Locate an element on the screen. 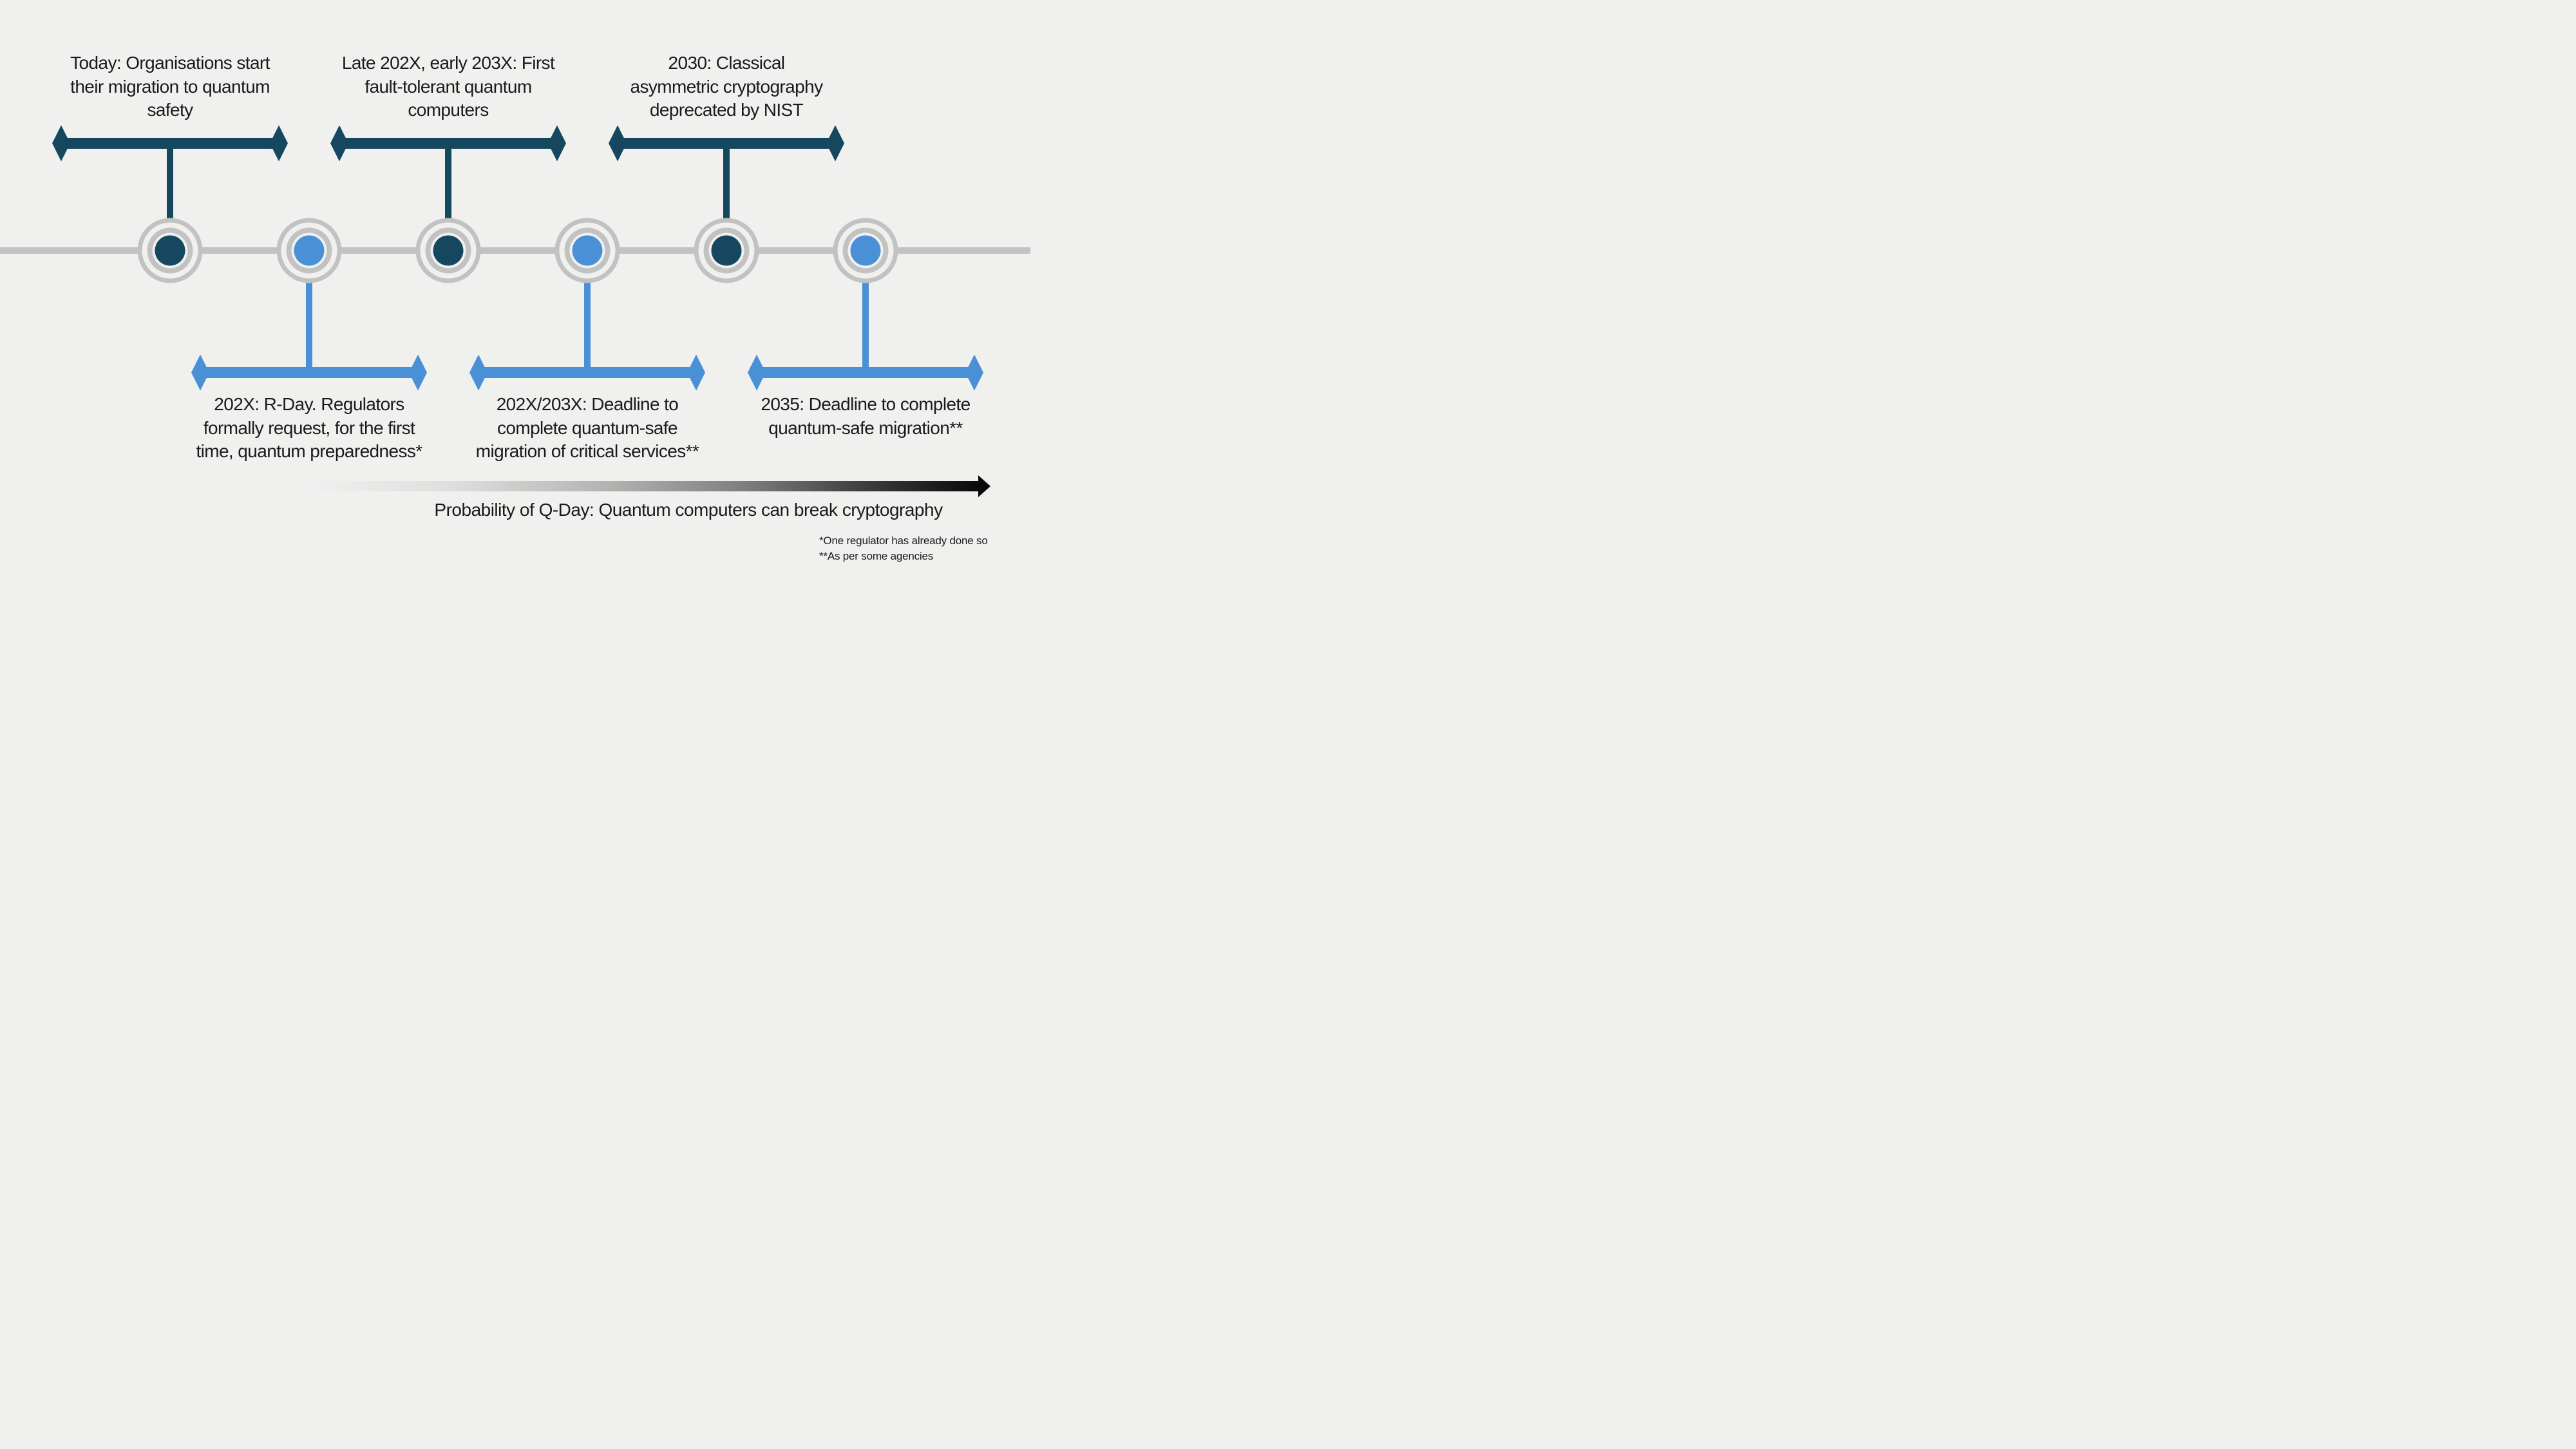  event-label-line: complete quantum-safe is located at coordinates (587, 428).